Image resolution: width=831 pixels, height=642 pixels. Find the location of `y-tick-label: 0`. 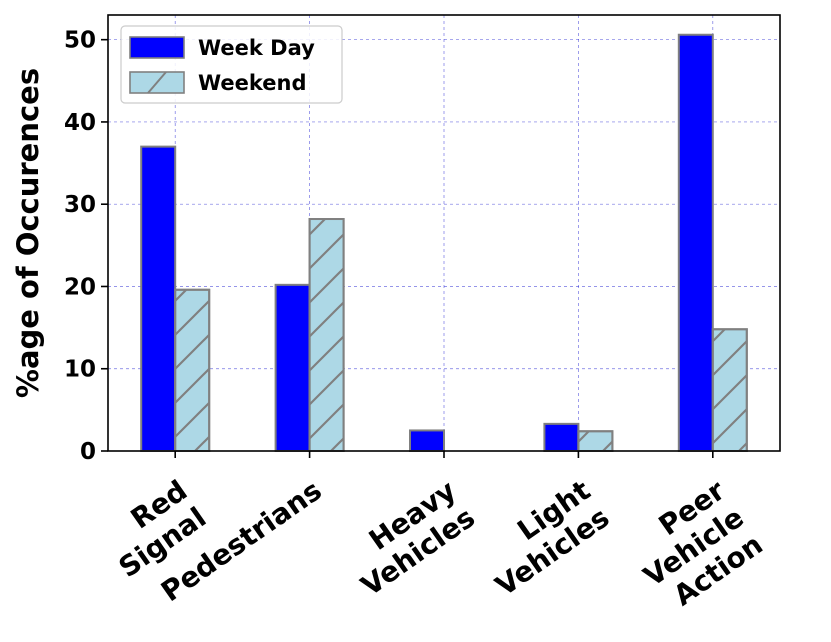

y-tick-label: 0 is located at coordinates (88, 452).